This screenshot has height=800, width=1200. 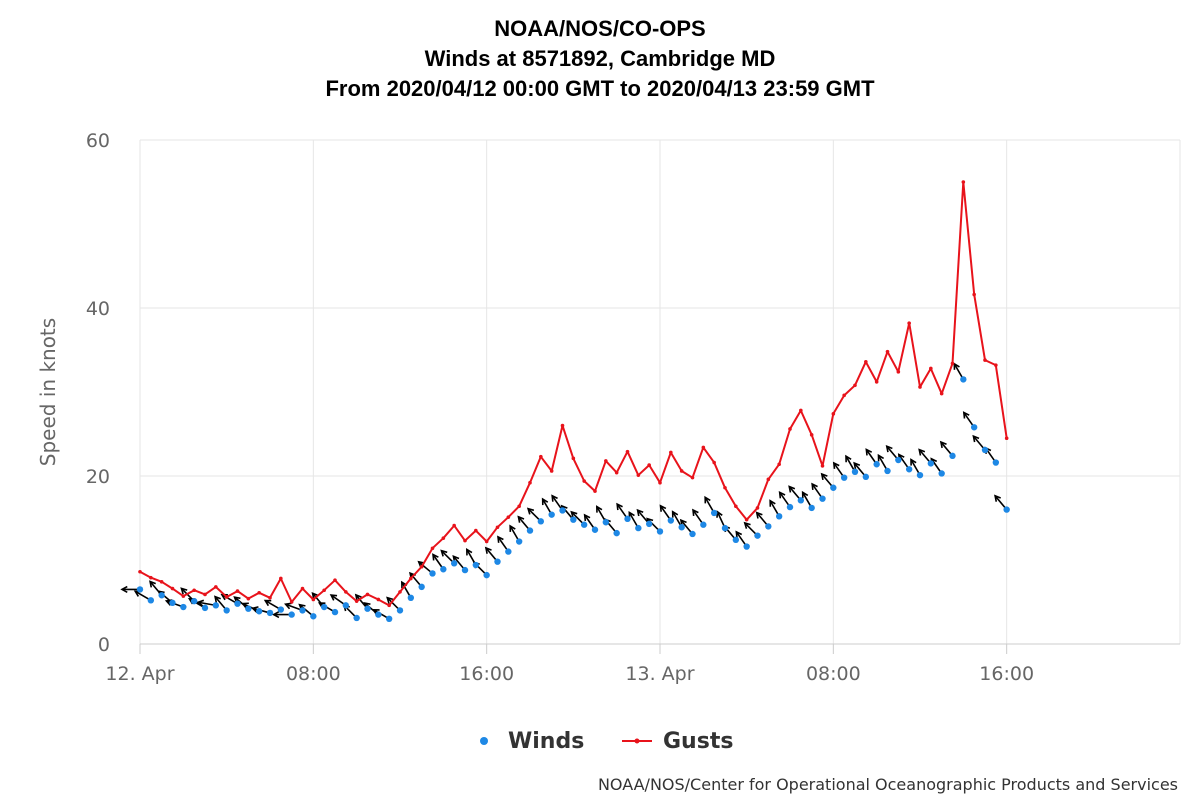 What do you see at coordinates (48, 392) in the screenshot?
I see `y-axis-title: Speed in knots` at bounding box center [48, 392].